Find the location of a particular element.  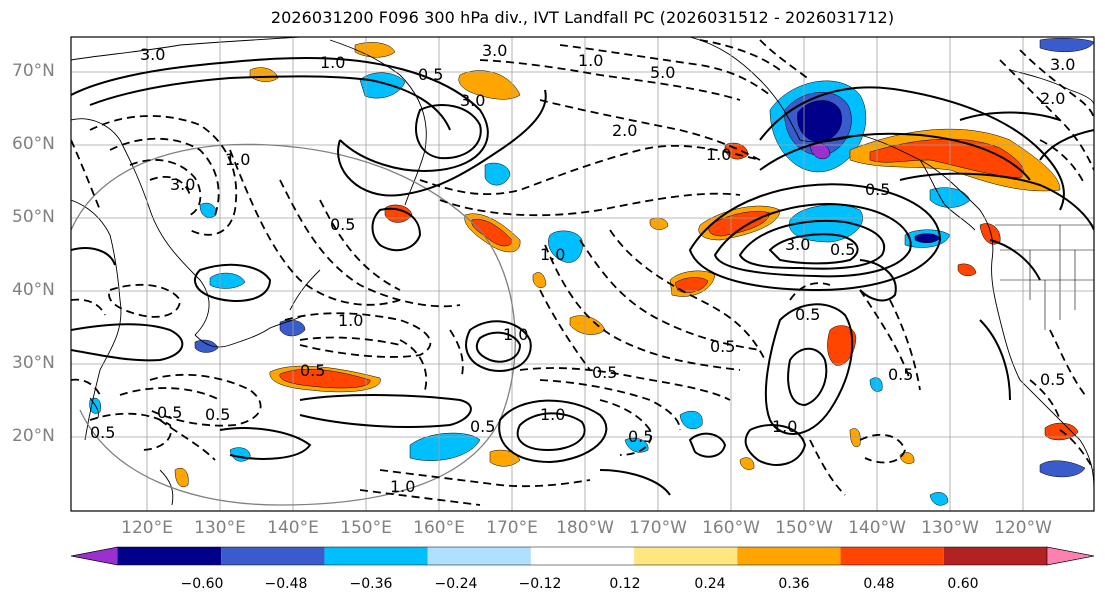

lon-label: 140°E is located at coordinates (293, 528).